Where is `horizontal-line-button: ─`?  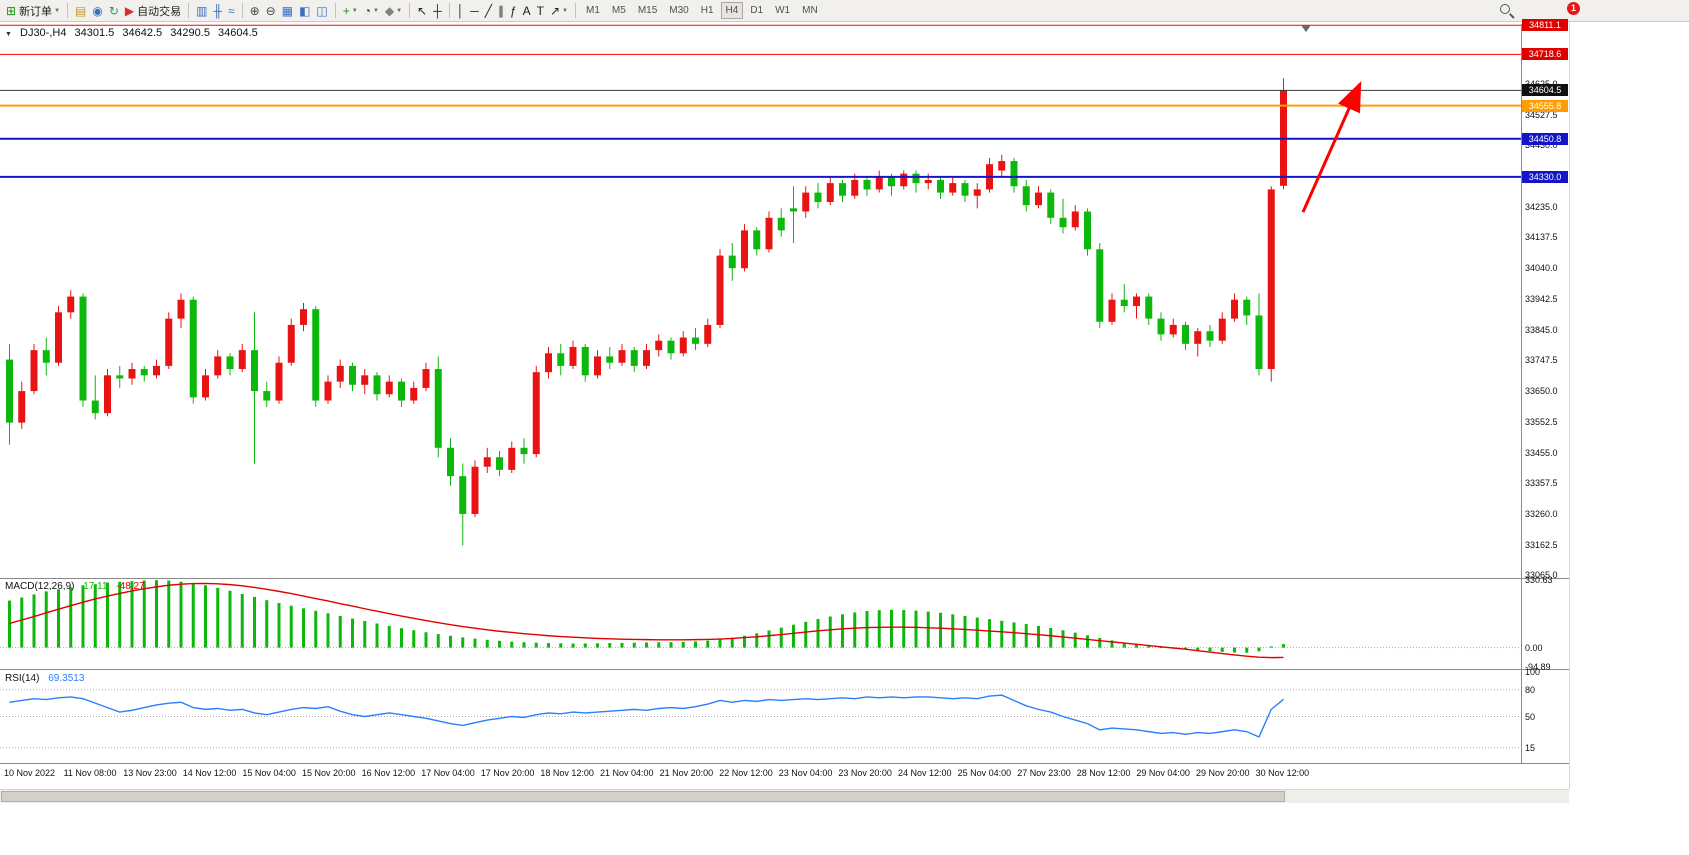
horizontal-line-button: ─ is located at coordinates (474, 11).